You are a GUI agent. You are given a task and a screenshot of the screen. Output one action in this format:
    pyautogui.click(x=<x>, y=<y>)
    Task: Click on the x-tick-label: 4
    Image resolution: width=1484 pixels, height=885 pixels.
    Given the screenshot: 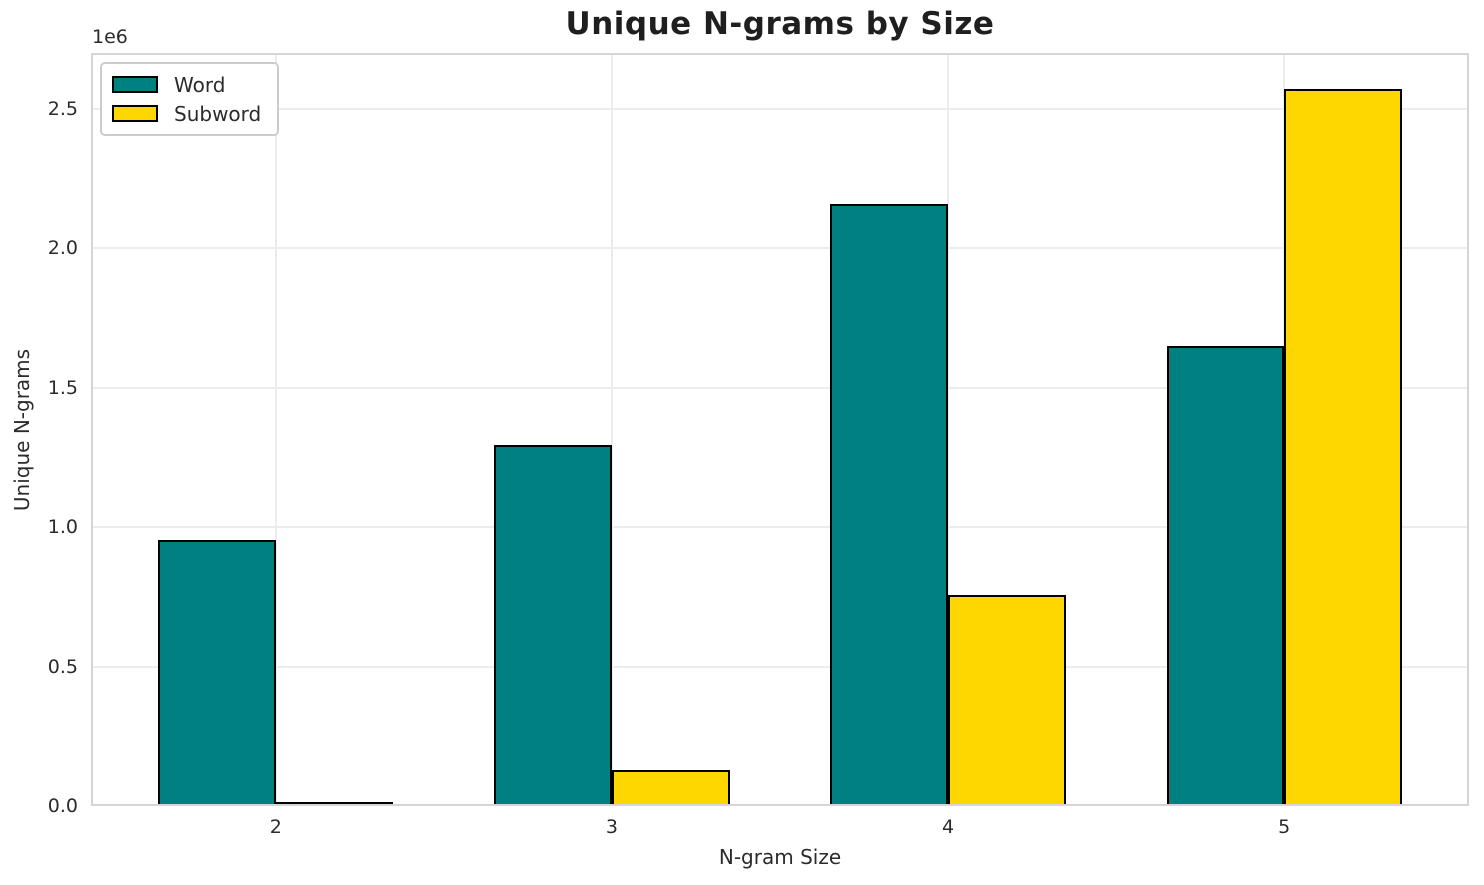 What is the action you would take?
    pyautogui.click(x=948, y=827)
    